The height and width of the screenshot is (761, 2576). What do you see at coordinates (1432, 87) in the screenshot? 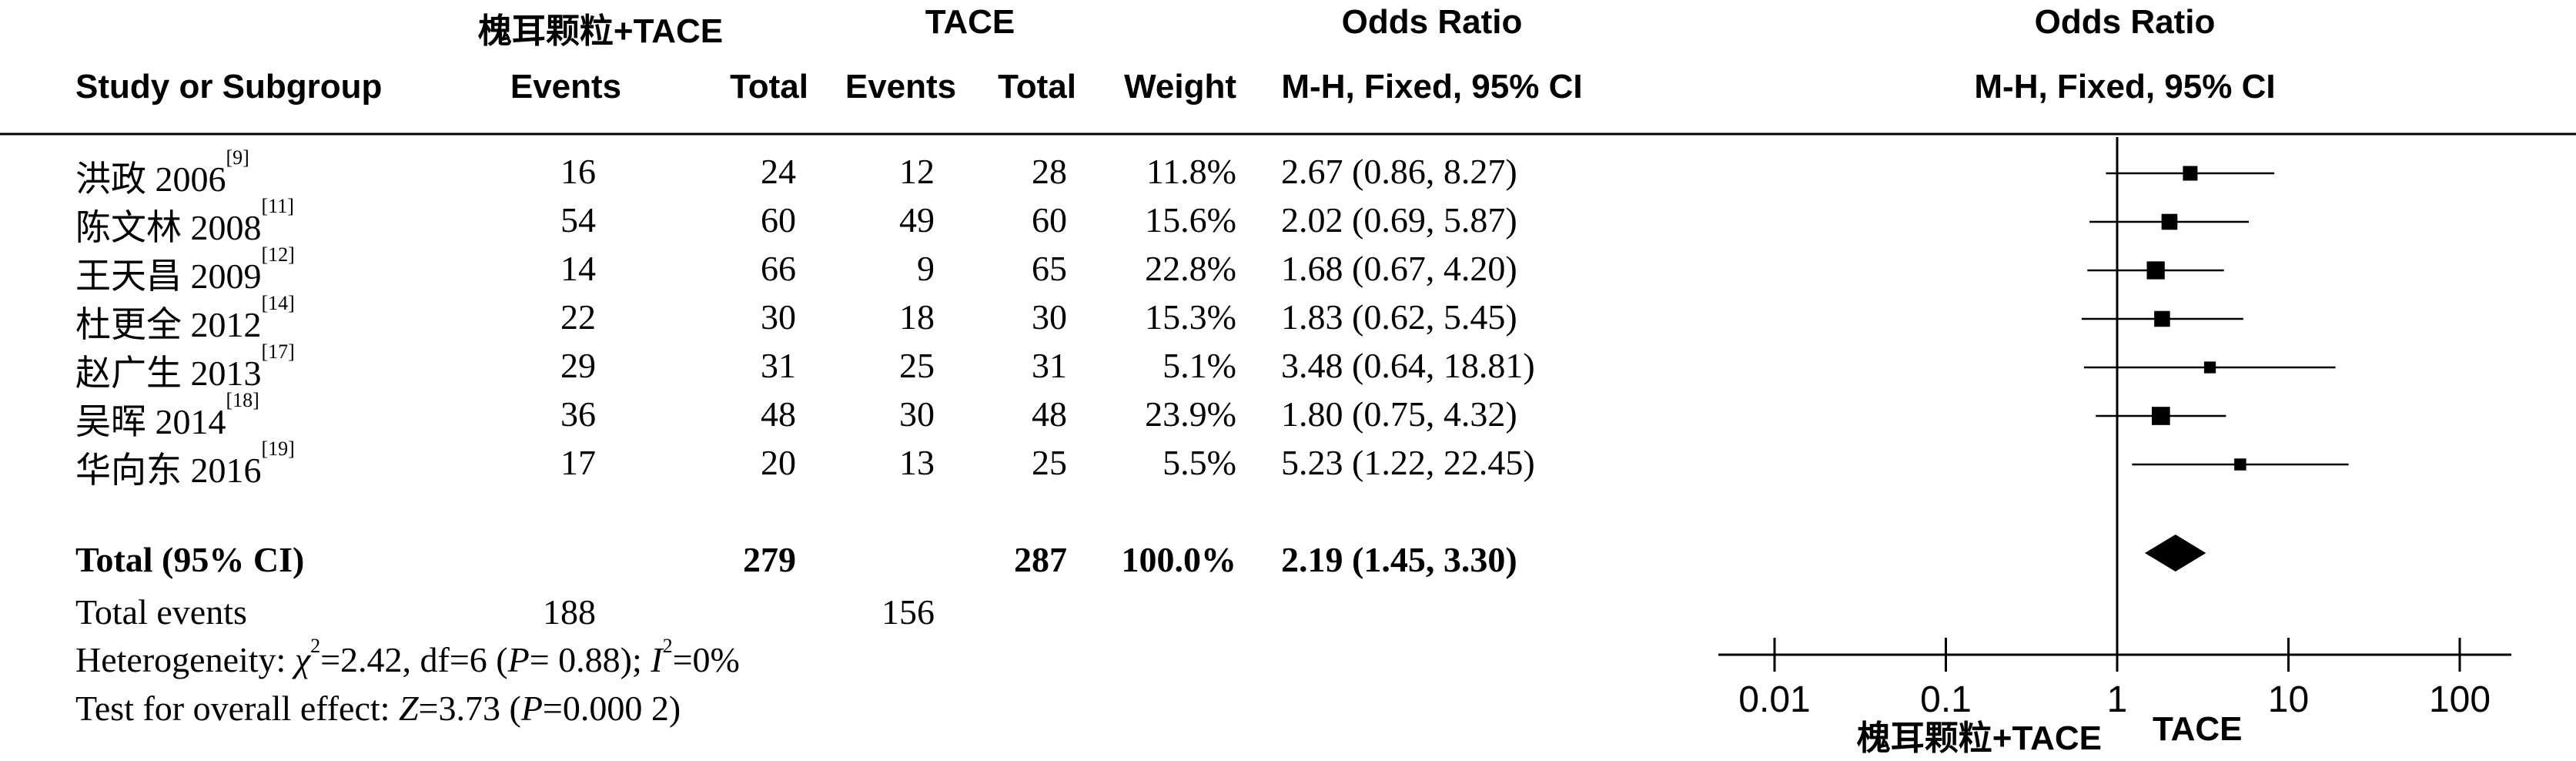
I see `header-method-table: M-H, Fixed, 95% CI` at bounding box center [1432, 87].